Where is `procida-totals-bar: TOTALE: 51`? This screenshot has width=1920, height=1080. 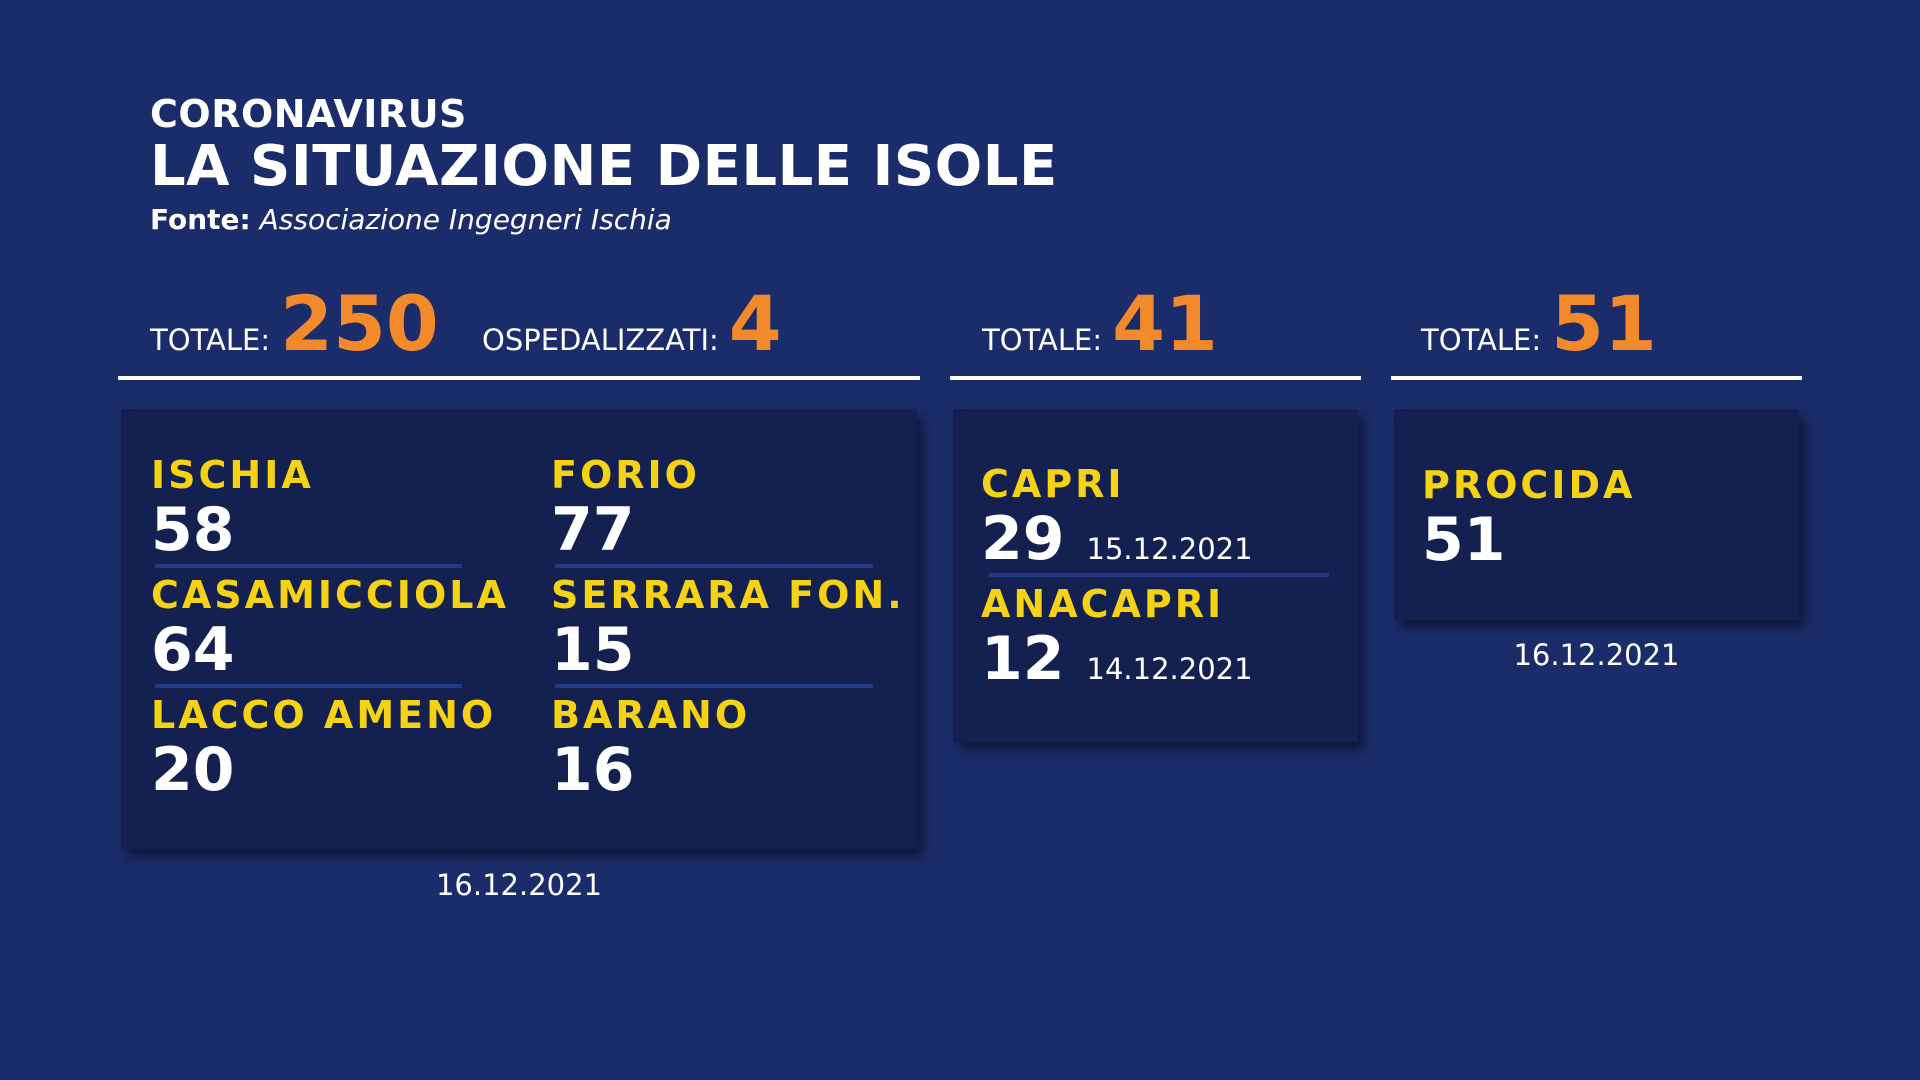
procida-totals-bar: TOTALE: 51 is located at coordinates (1596, 329).